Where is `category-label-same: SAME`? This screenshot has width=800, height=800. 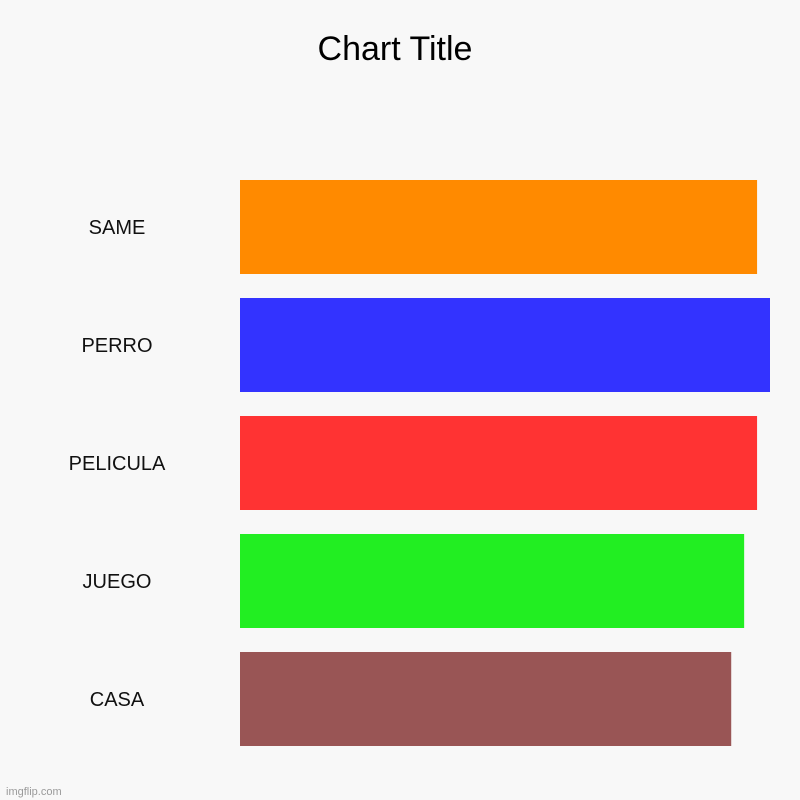
category-label-same: SAME is located at coordinates (117, 228).